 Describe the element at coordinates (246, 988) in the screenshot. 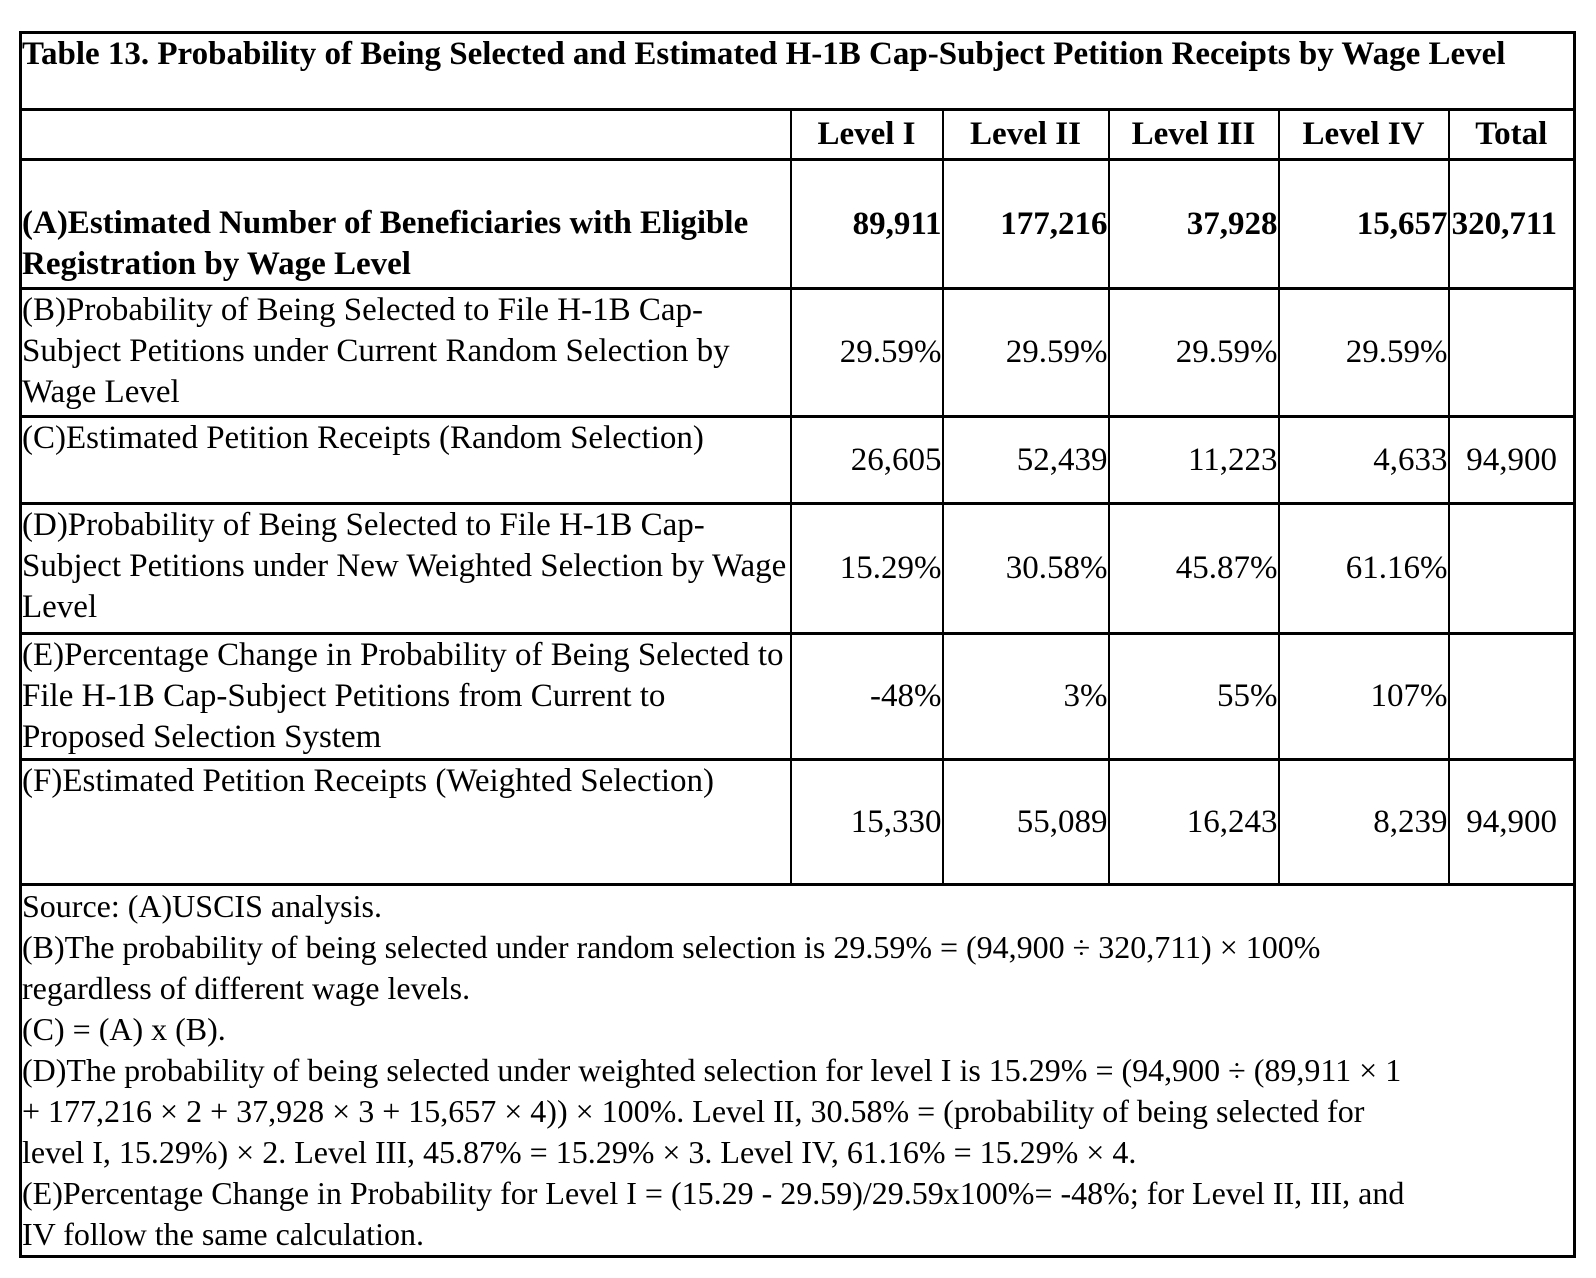

I see `source-note-line: regardless of different wage levels.` at that location.